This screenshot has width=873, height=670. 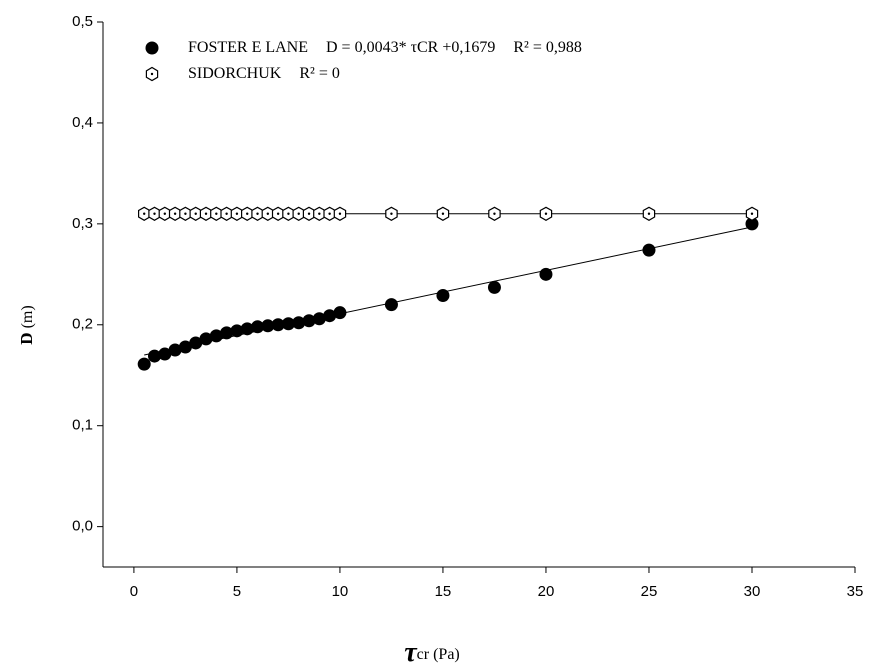 I want to click on y-axis-label: D (m), so click(x=26, y=324).